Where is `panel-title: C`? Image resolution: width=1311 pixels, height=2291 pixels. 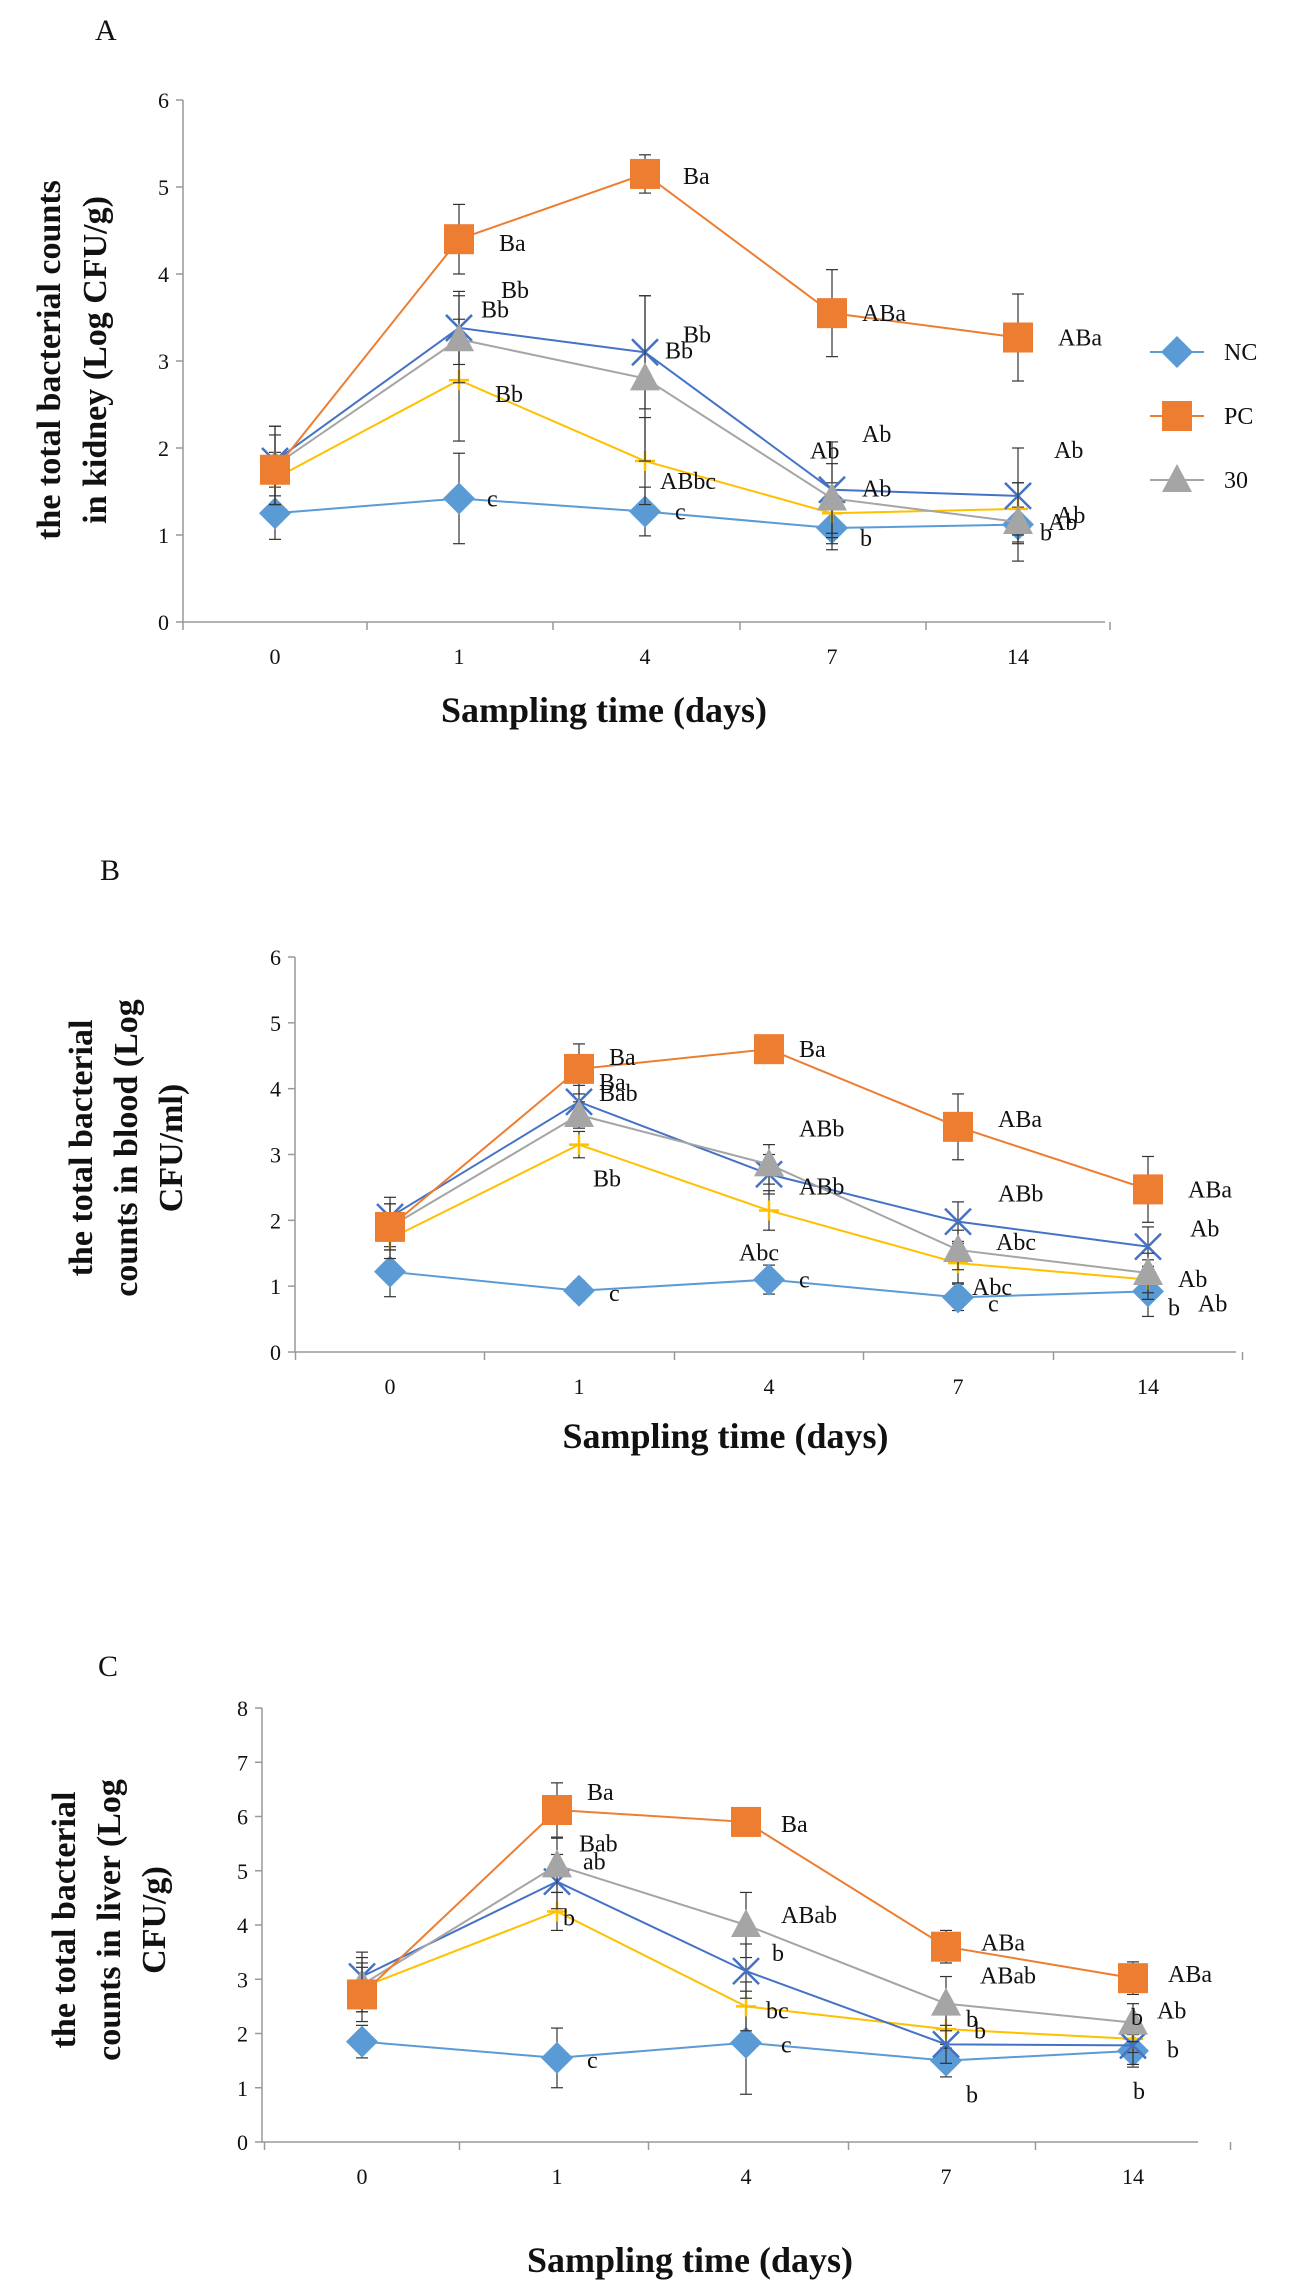
panel-title: C is located at coordinates (108, 1666).